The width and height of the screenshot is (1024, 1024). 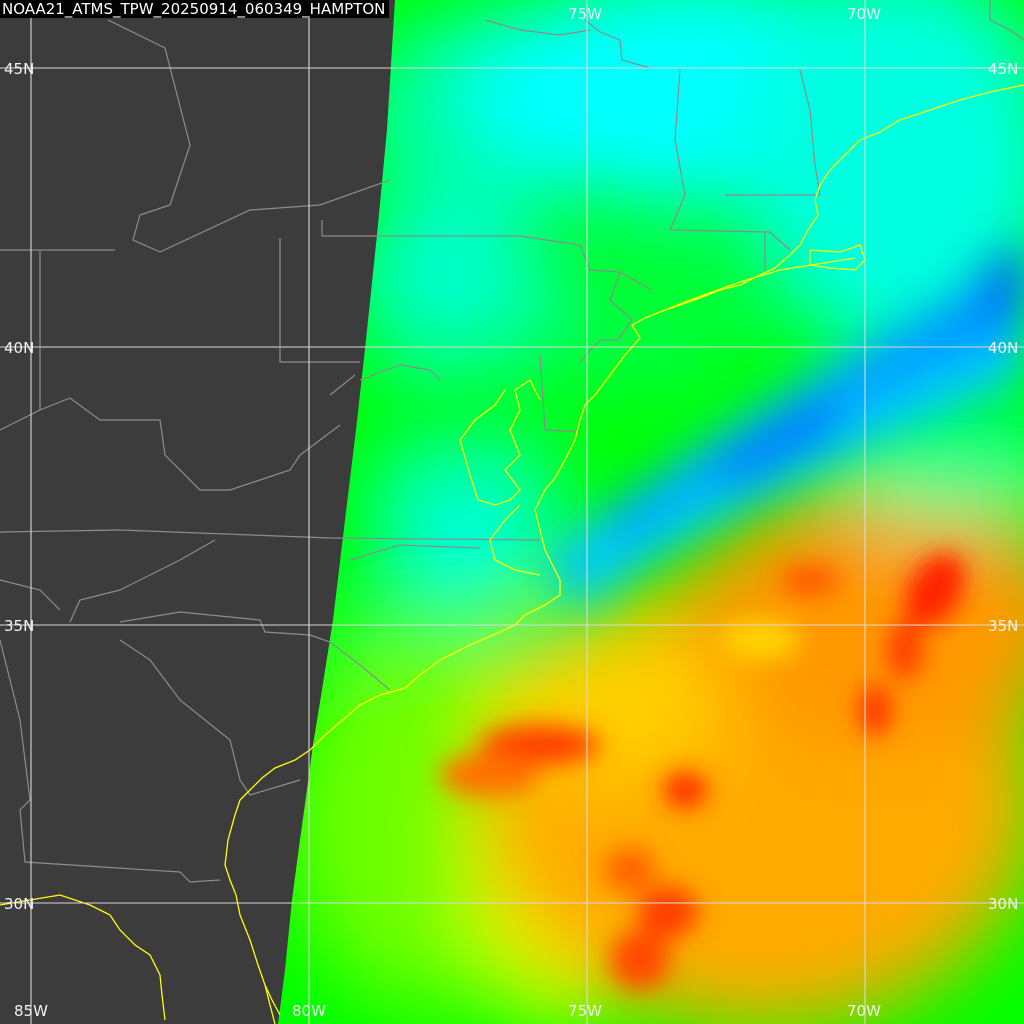 What do you see at coordinates (1003, 904) in the screenshot?
I see `lat-label-right-30n: 30N` at bounding box center [1003, 904].